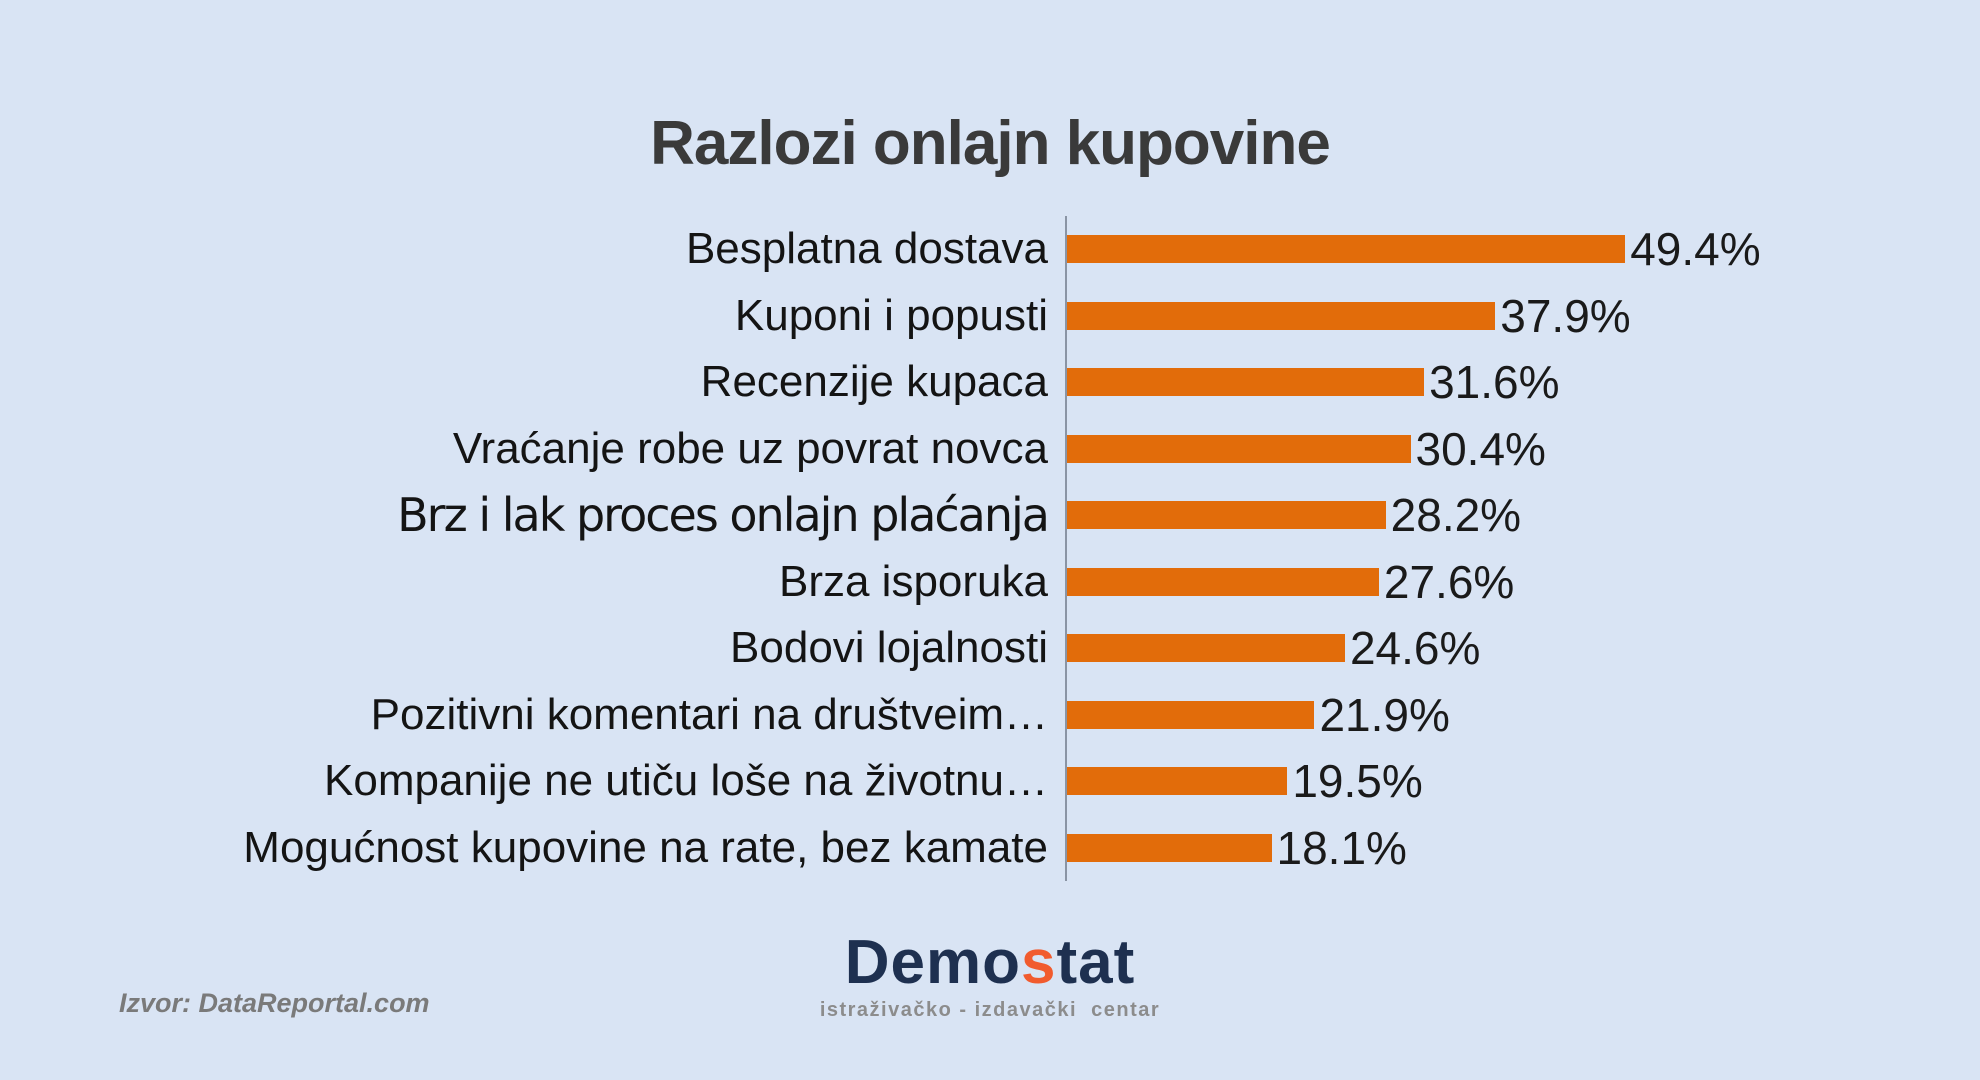  I want to click on demostat-logo: Demostat istraživačko - izdavački centar, so click(990, 976).